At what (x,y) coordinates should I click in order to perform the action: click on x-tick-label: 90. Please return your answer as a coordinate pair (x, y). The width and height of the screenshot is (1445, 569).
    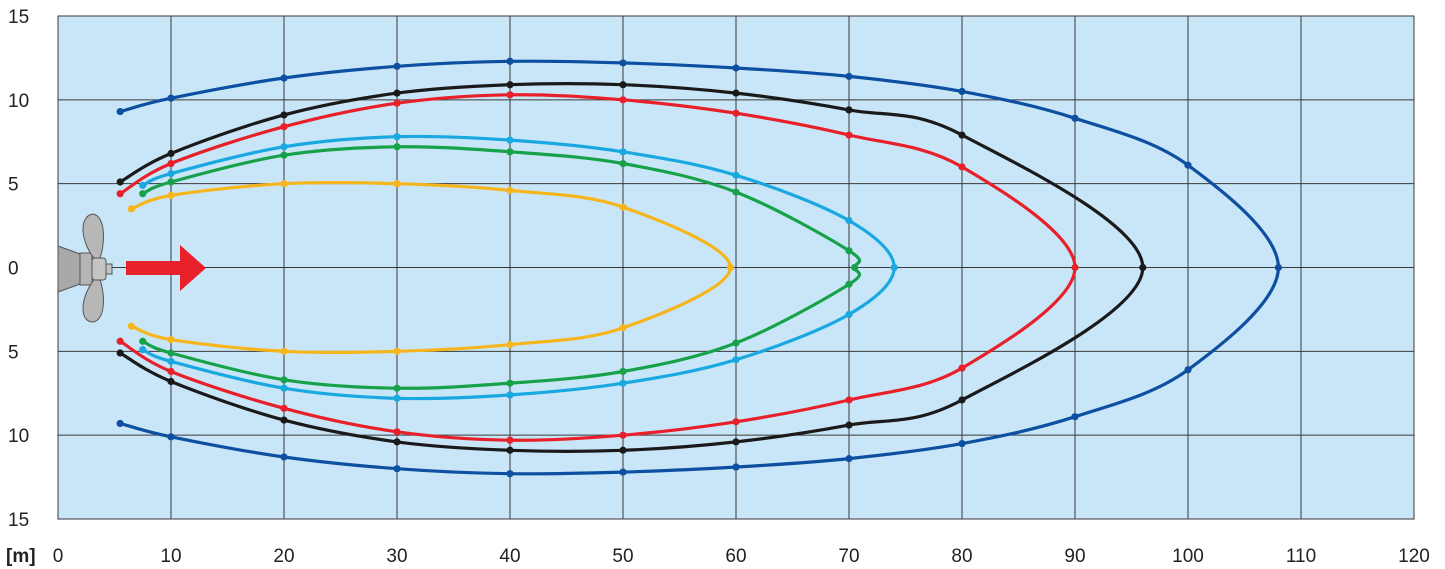
    Looking at the image, I should click on (1074, 556).